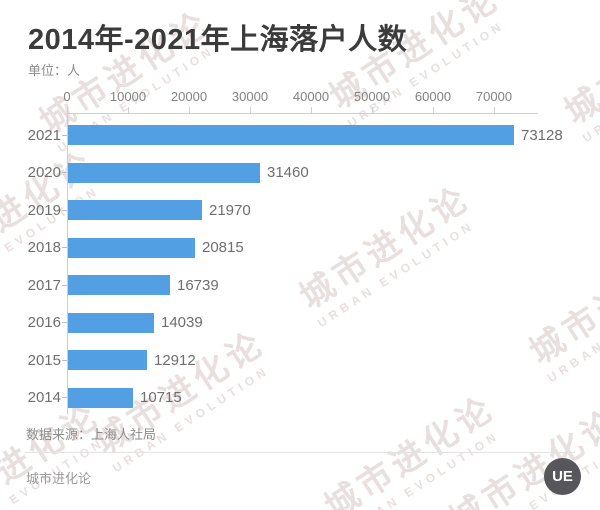  I want to click on bar-row: 2017 16739, so click(120, 285).